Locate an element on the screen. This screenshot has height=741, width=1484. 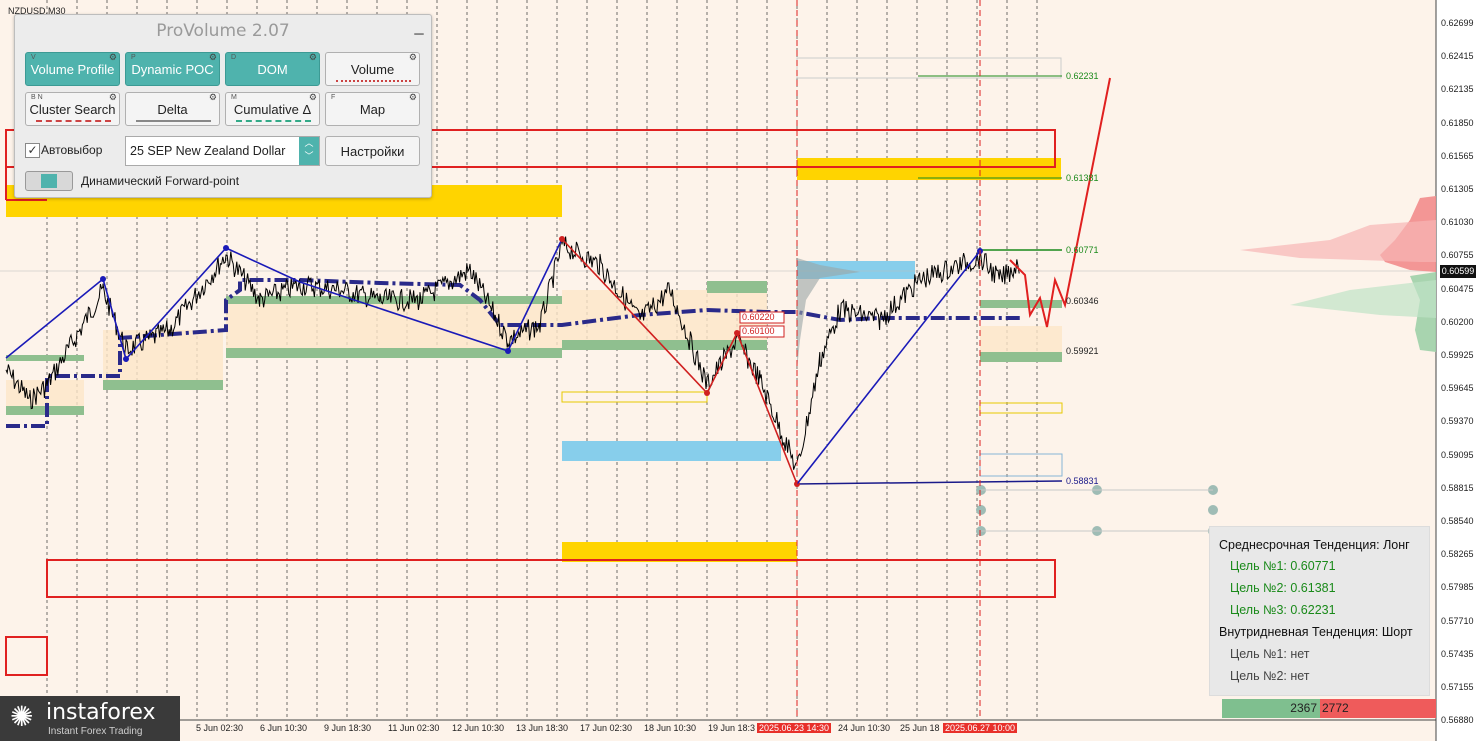
price-tick-label: 0.57435 is located at coordinates (1457, 654).